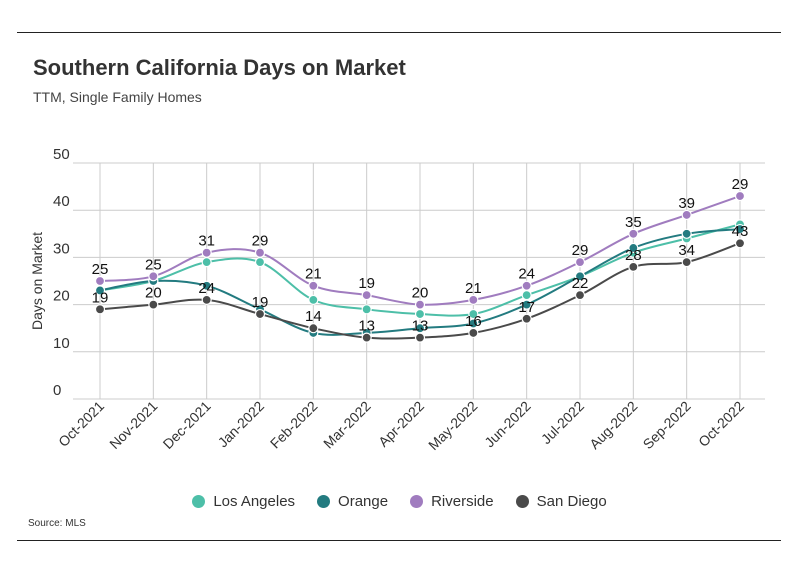  What do you see at coordinates (254, 501) in the screenshot?
I see `legend-label: Los Angeles` at bounding box center [254, 501].